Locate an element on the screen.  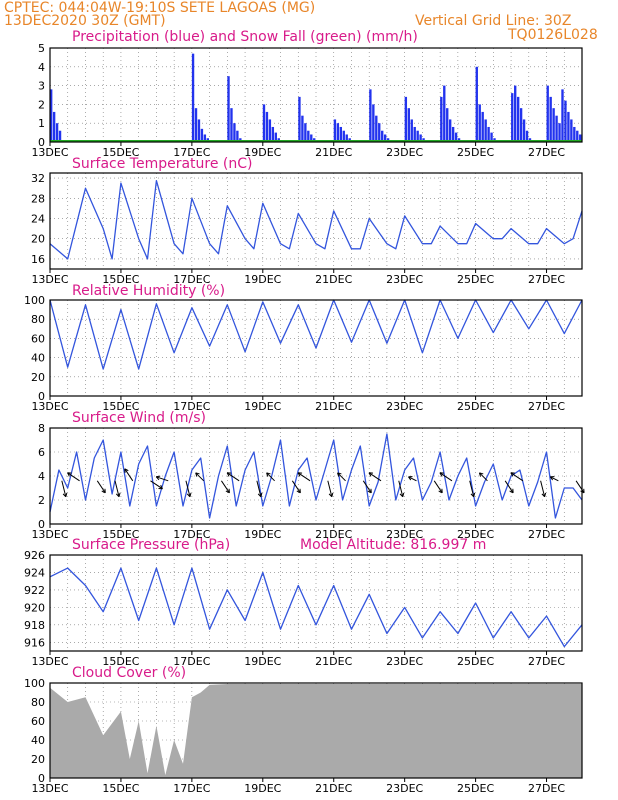
wind-title: Surface Wind (m/s) is located at coordinates (139, 418).